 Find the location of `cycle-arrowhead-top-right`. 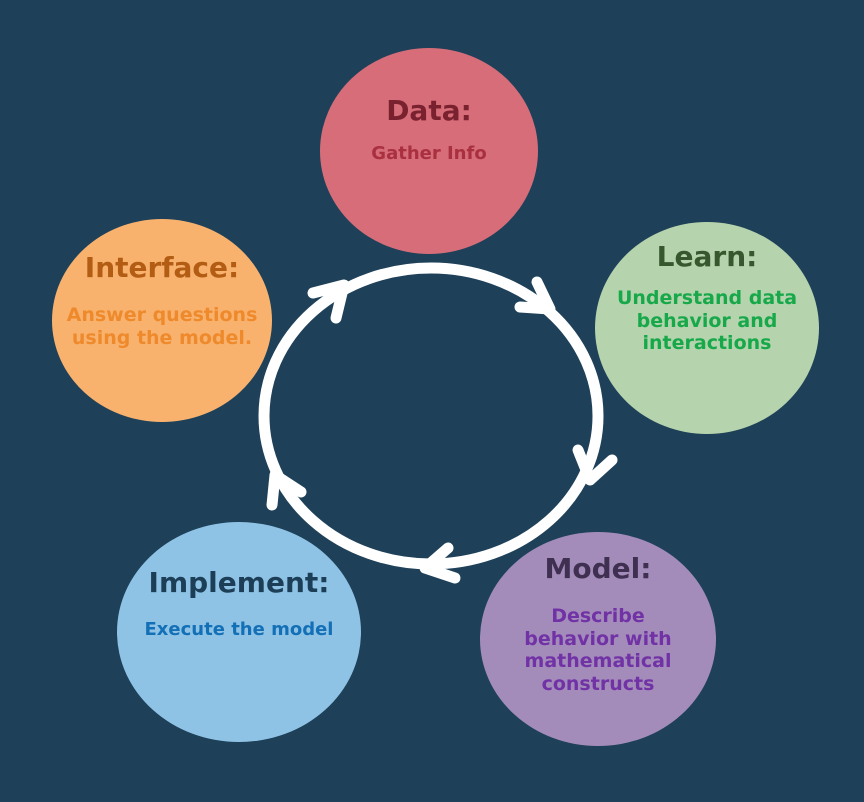

cycle-arrowhead-top-right is located at coordinates (535, 295).